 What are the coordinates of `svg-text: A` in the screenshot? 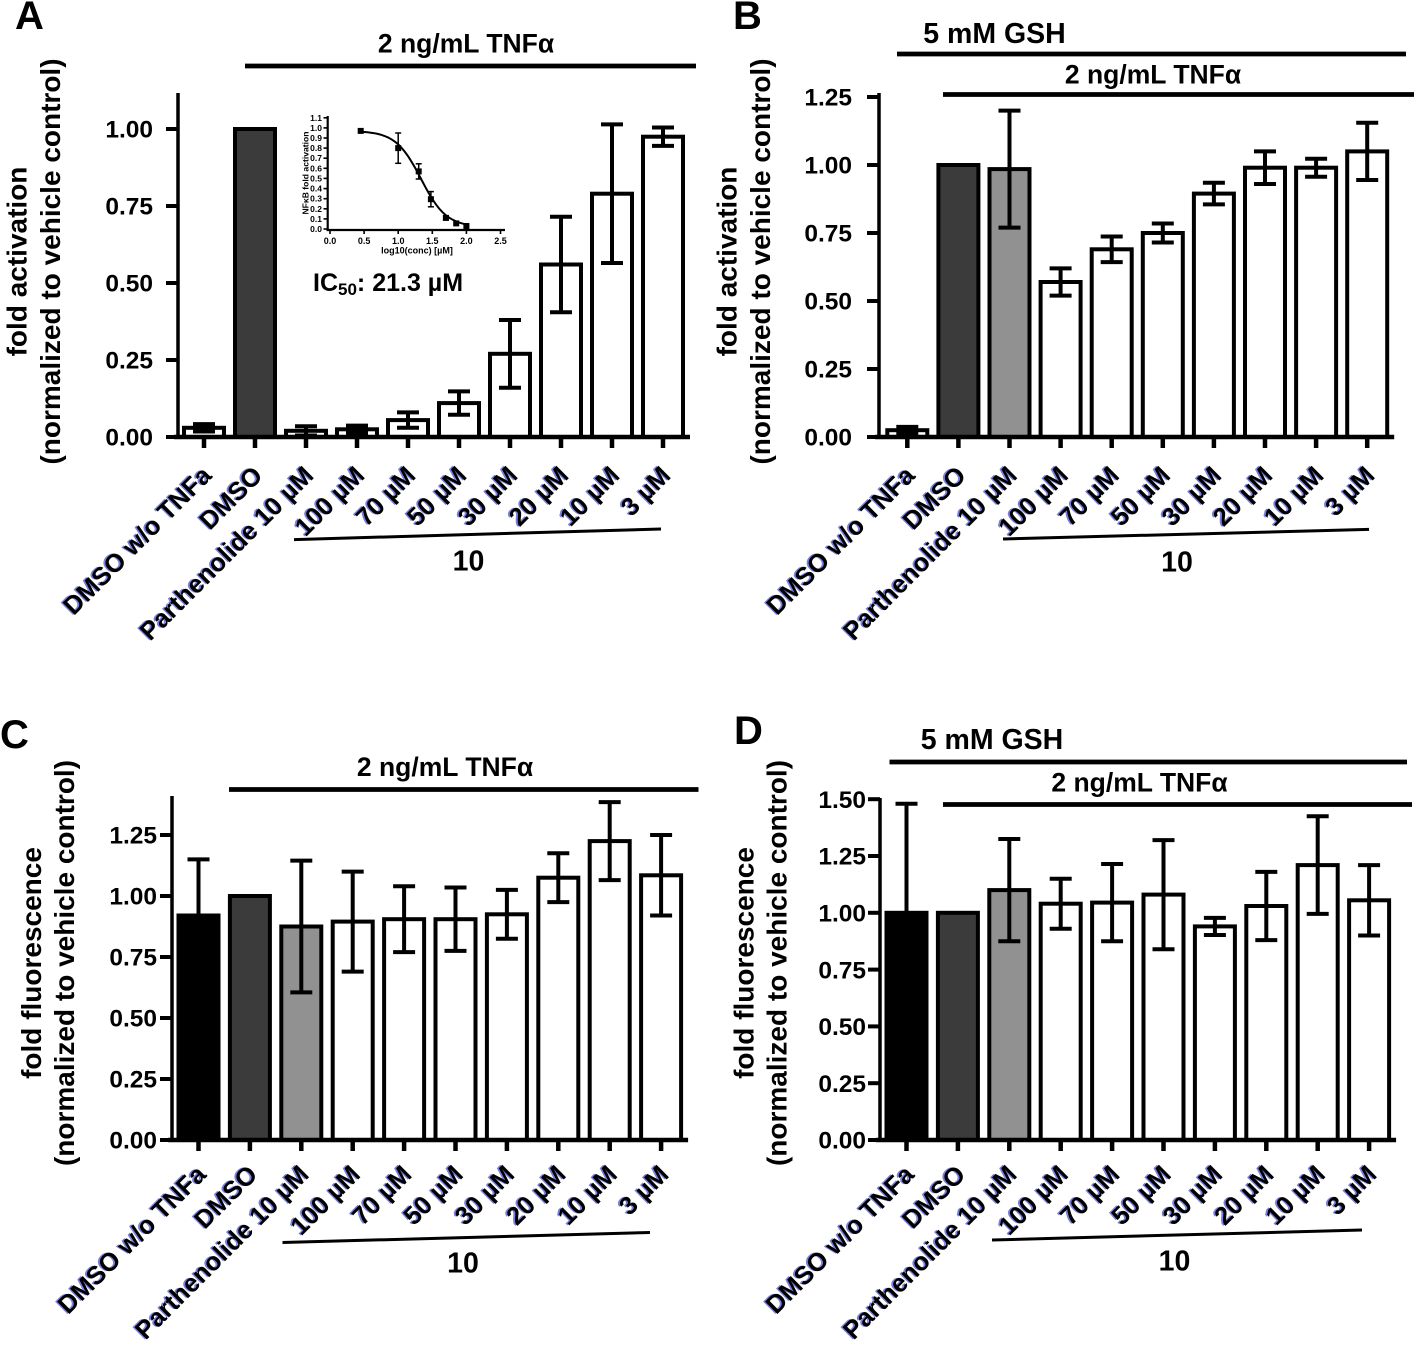 It's located at (29, 19).